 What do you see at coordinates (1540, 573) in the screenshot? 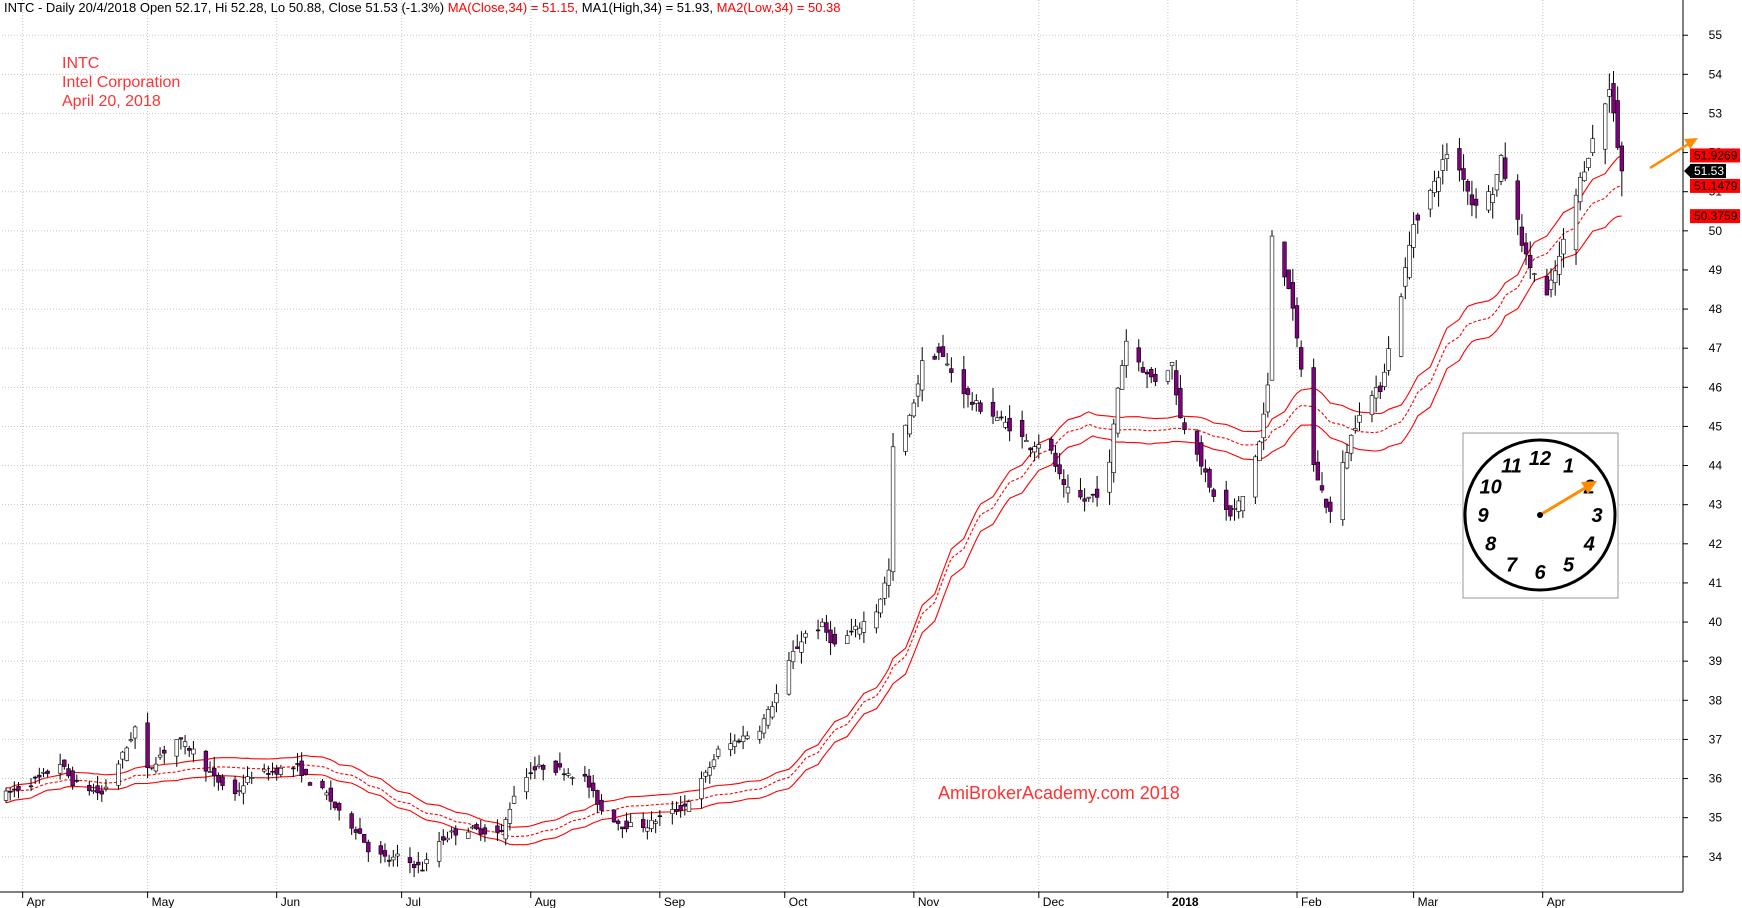
I see `clock-number: 6` at bounding box center [1540, 573].